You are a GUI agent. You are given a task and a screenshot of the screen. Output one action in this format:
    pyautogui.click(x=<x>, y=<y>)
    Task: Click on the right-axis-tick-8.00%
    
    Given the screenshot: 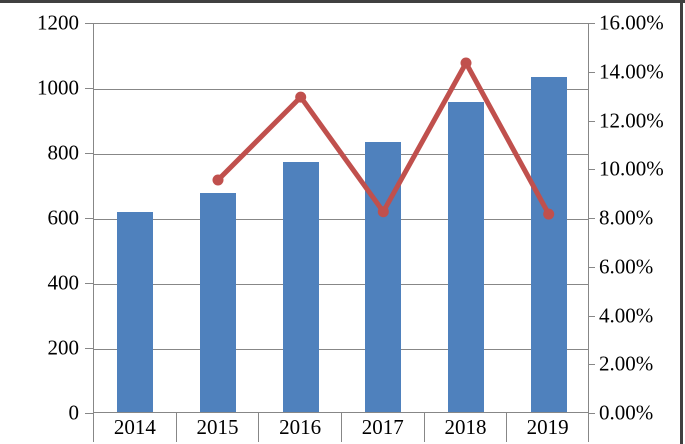 What is the action you would take?
    pyautogui.click(x=592, y=218)
    